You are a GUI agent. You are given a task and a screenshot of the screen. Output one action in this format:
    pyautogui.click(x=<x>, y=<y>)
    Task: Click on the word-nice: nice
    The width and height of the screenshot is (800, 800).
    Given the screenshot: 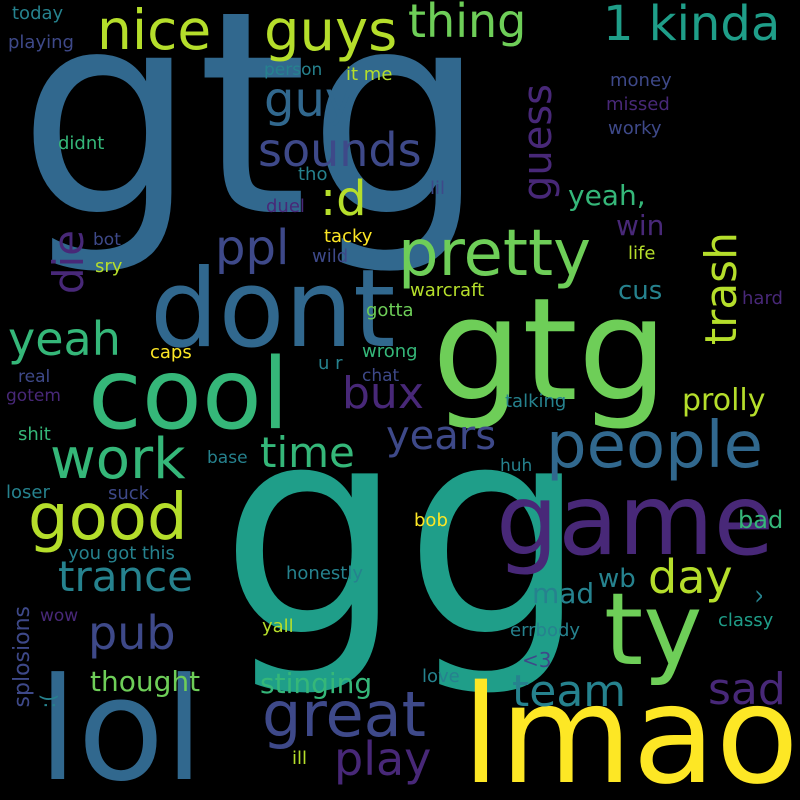 What is the action you would take?
    pyautogui.click(x=154, y=31)
    